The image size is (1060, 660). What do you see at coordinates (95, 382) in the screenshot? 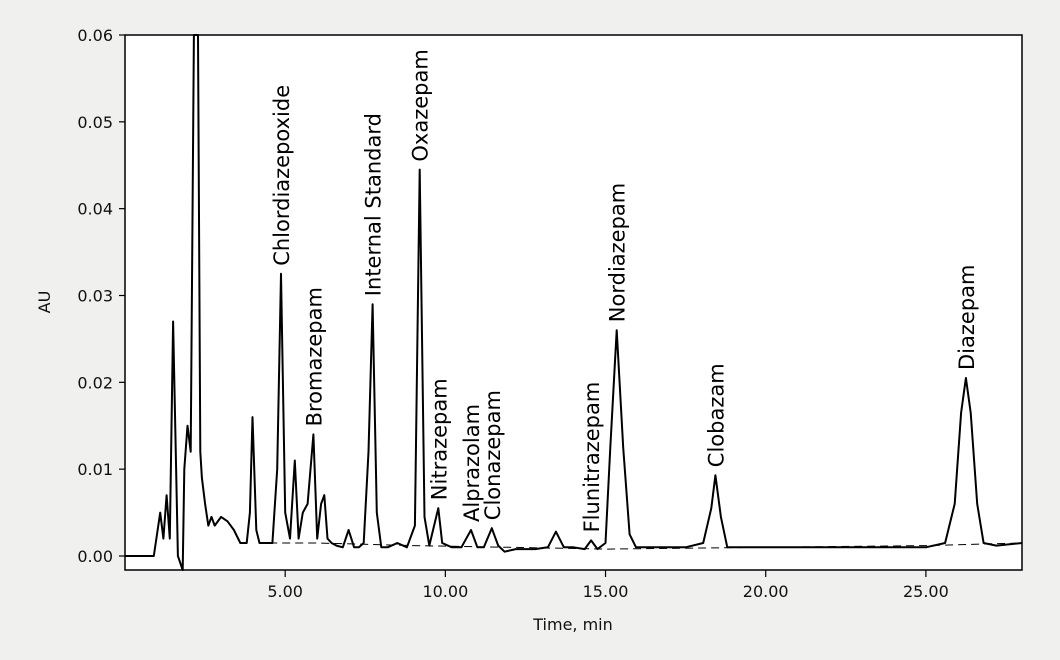
I see `y-tick-label: 0.02` at bounding box center [95, 382].